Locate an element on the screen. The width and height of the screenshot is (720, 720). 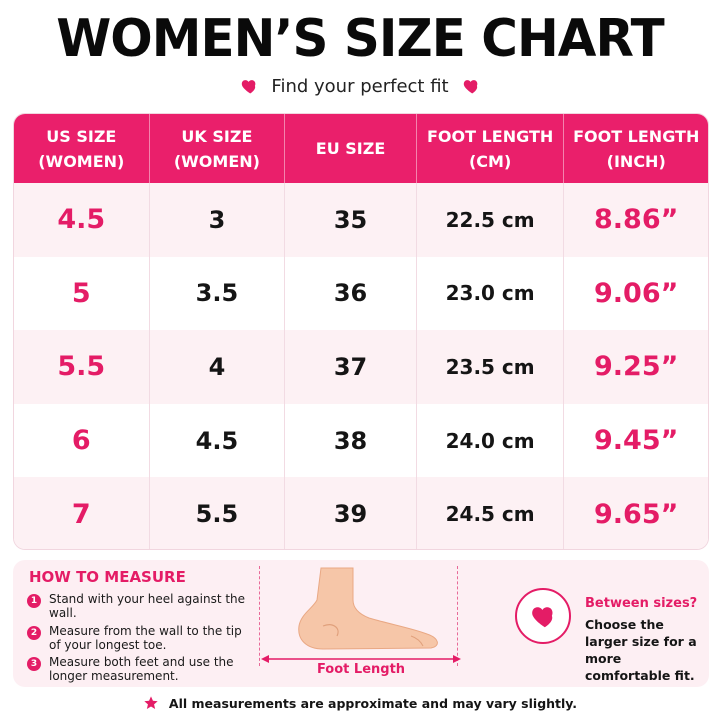
cell-us-size: 4.5 is located at coordinates (82, 220).